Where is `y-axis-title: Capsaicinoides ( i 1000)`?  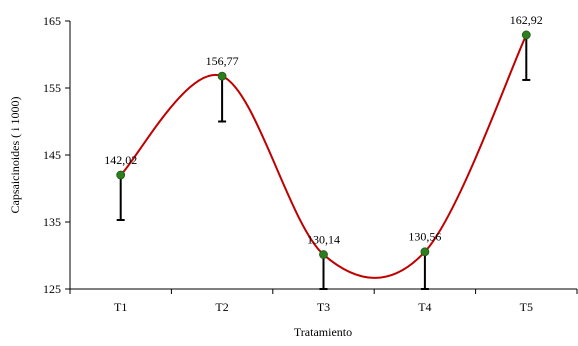 y-axis-title: Capsaicinoides ( i 1000) is located at coordinates (15, 155).